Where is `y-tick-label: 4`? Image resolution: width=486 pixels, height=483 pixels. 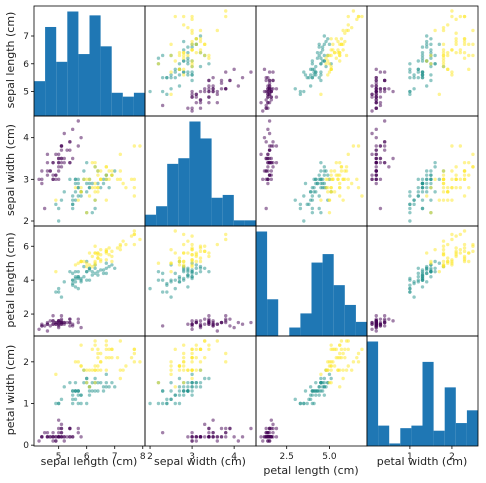 y-tick-label: 4 is located at coordinates (26, 281).